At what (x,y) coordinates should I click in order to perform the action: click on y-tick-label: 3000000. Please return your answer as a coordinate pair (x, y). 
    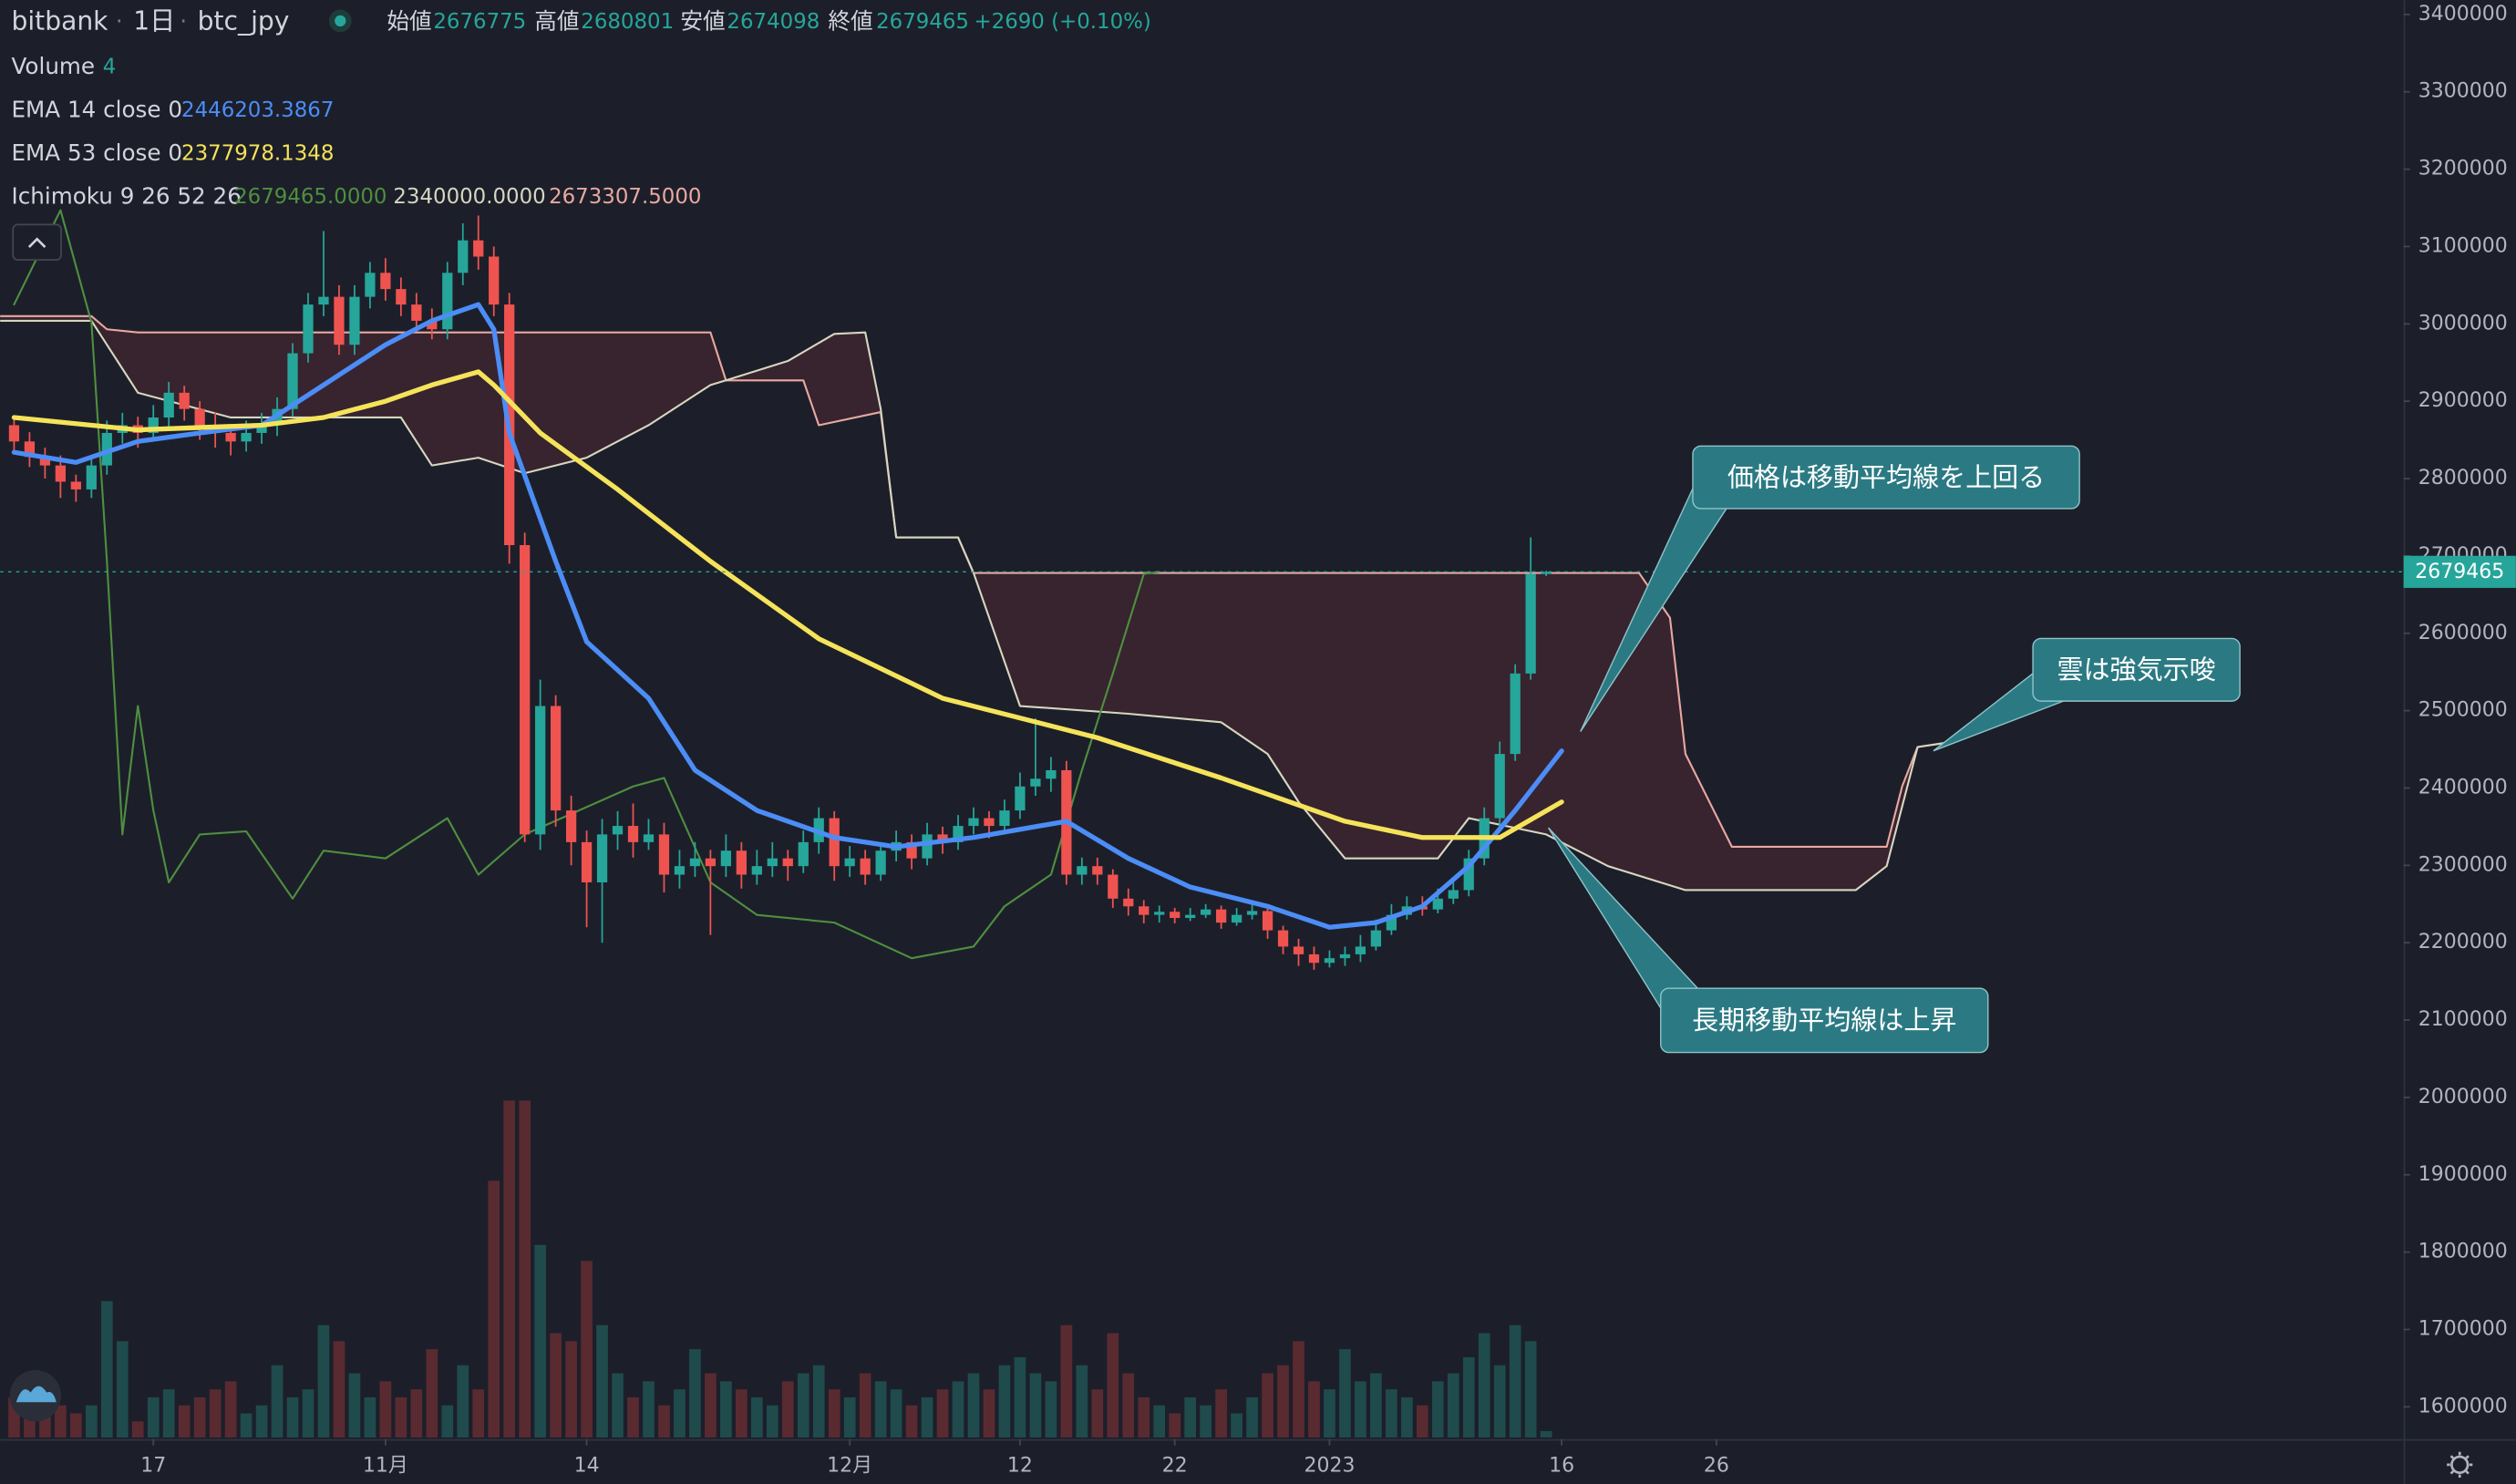
    Looking at the image, I should click on (2463, 323).